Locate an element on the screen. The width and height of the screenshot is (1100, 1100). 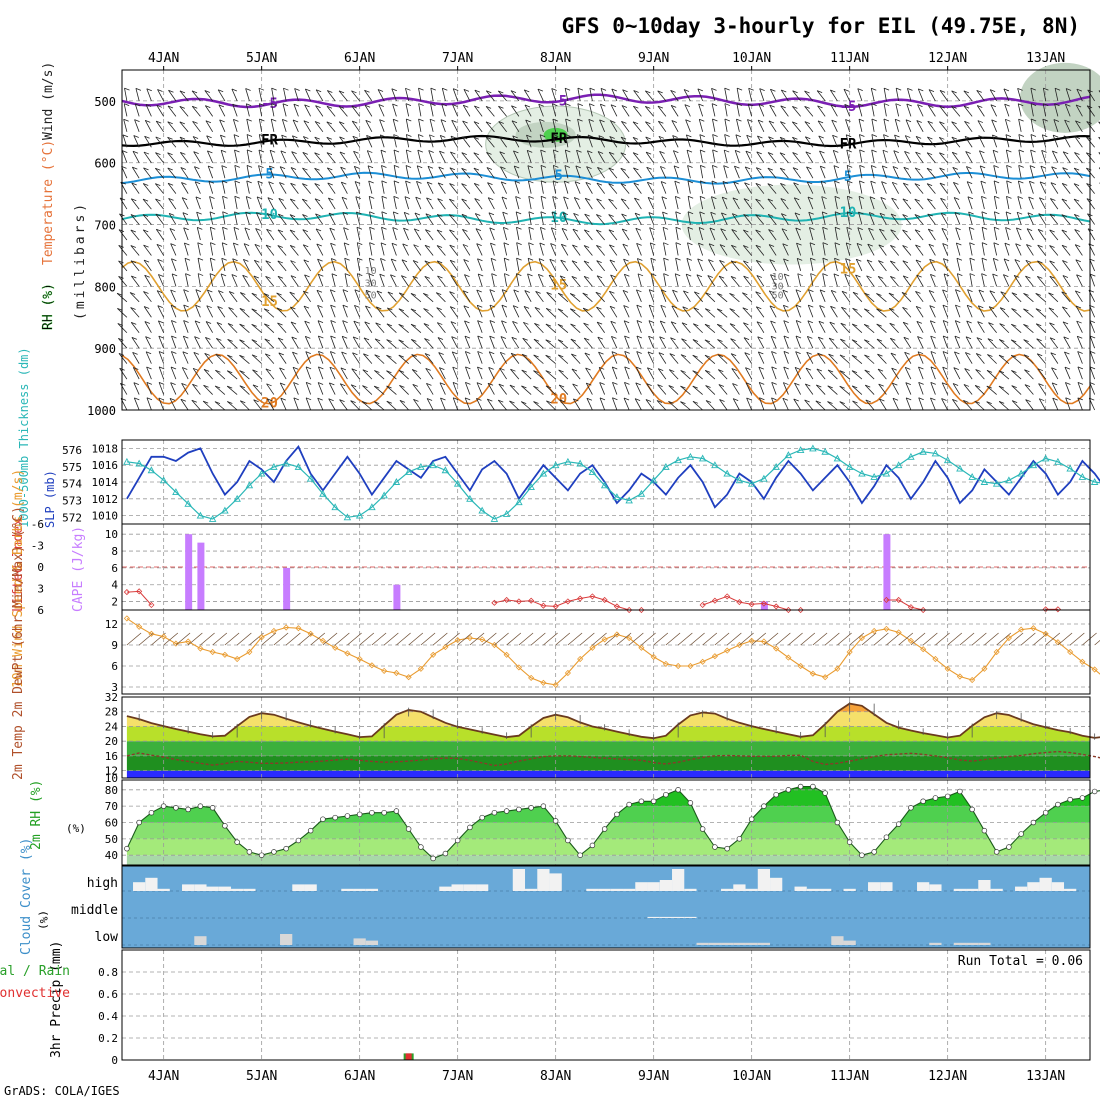
rh-contour-label: 50 is located at coordinates (778, 296).